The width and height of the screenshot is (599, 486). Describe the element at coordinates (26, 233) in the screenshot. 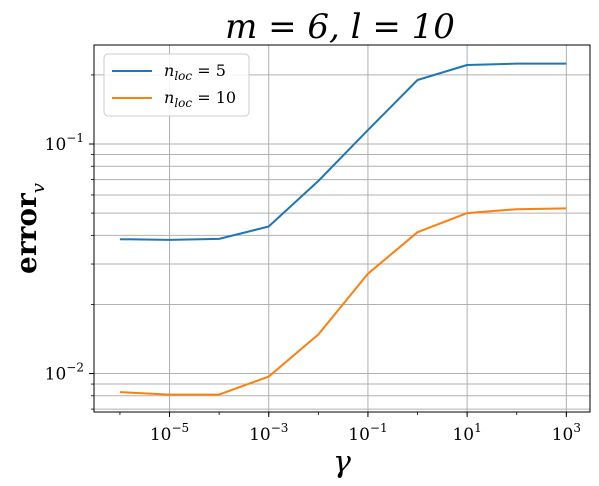

I see `y-axis-label-main: error` at that location.